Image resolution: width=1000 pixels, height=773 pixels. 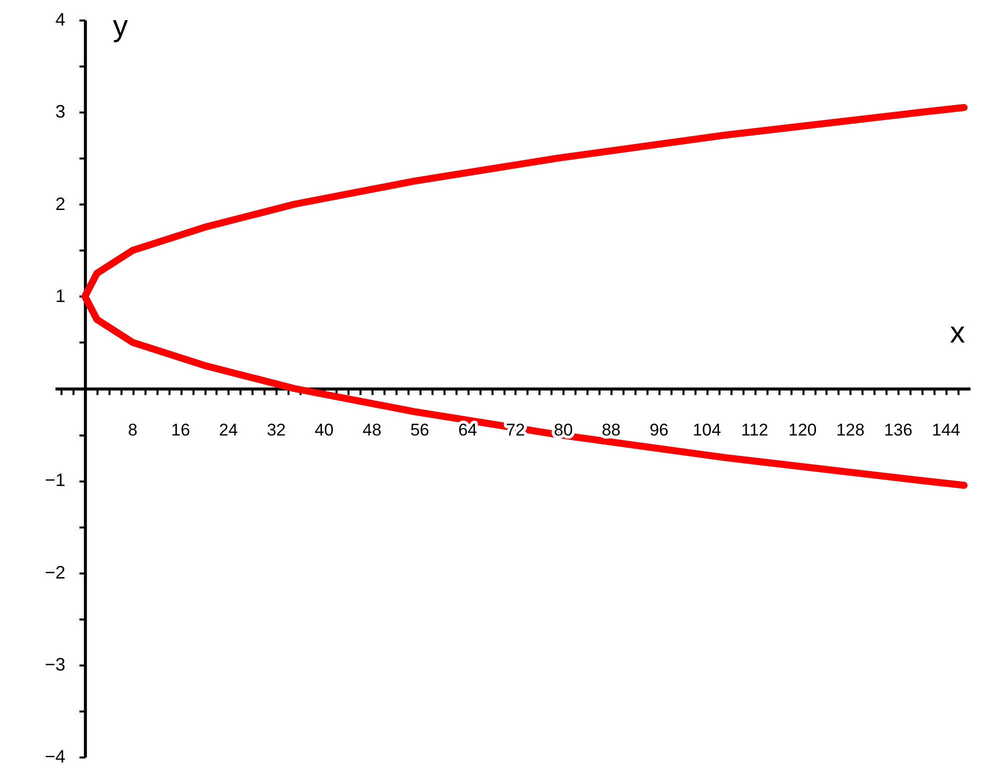 I want to click on x-tick-label: 88, so click(x=611, y=430).